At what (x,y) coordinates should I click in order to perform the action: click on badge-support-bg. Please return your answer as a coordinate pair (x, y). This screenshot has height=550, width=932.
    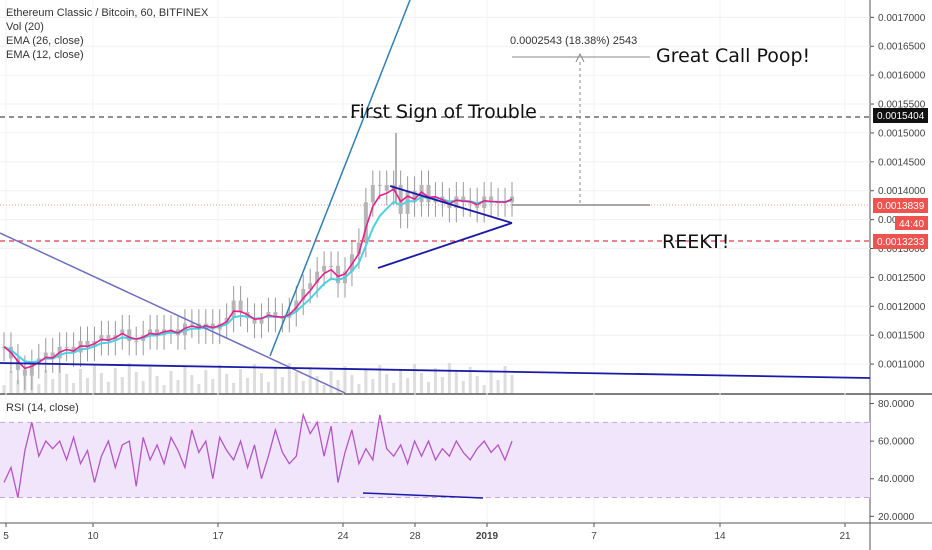
    Looking at the image, I should click on (900, 241).